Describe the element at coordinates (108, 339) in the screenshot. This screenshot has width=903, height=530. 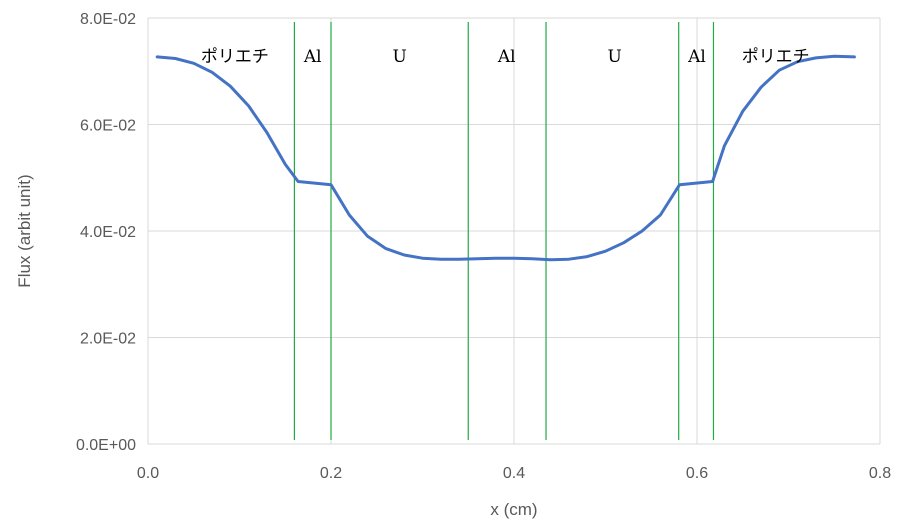
I see `y-tick-label: 2.0E-02` at that location.